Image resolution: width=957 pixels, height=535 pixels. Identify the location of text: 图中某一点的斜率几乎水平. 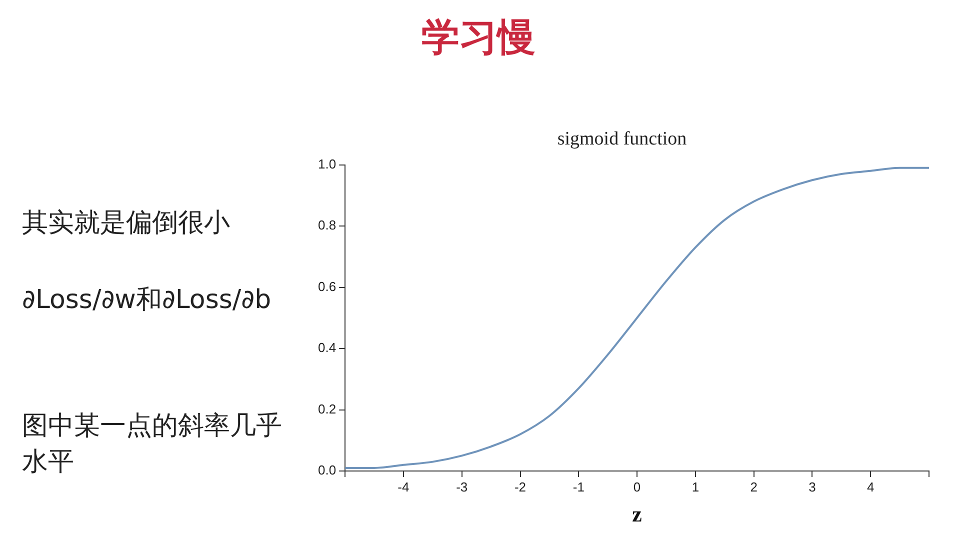
(152, 444).